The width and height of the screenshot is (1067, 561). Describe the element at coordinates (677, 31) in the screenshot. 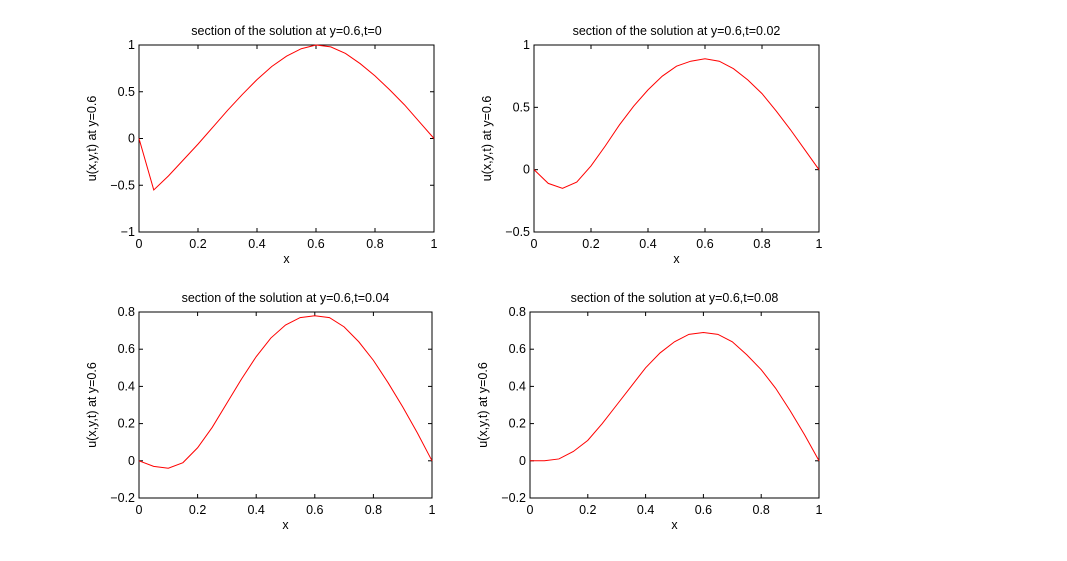

I see `chart-title: section of the solution at y=0.6,t=0.02` at that location.